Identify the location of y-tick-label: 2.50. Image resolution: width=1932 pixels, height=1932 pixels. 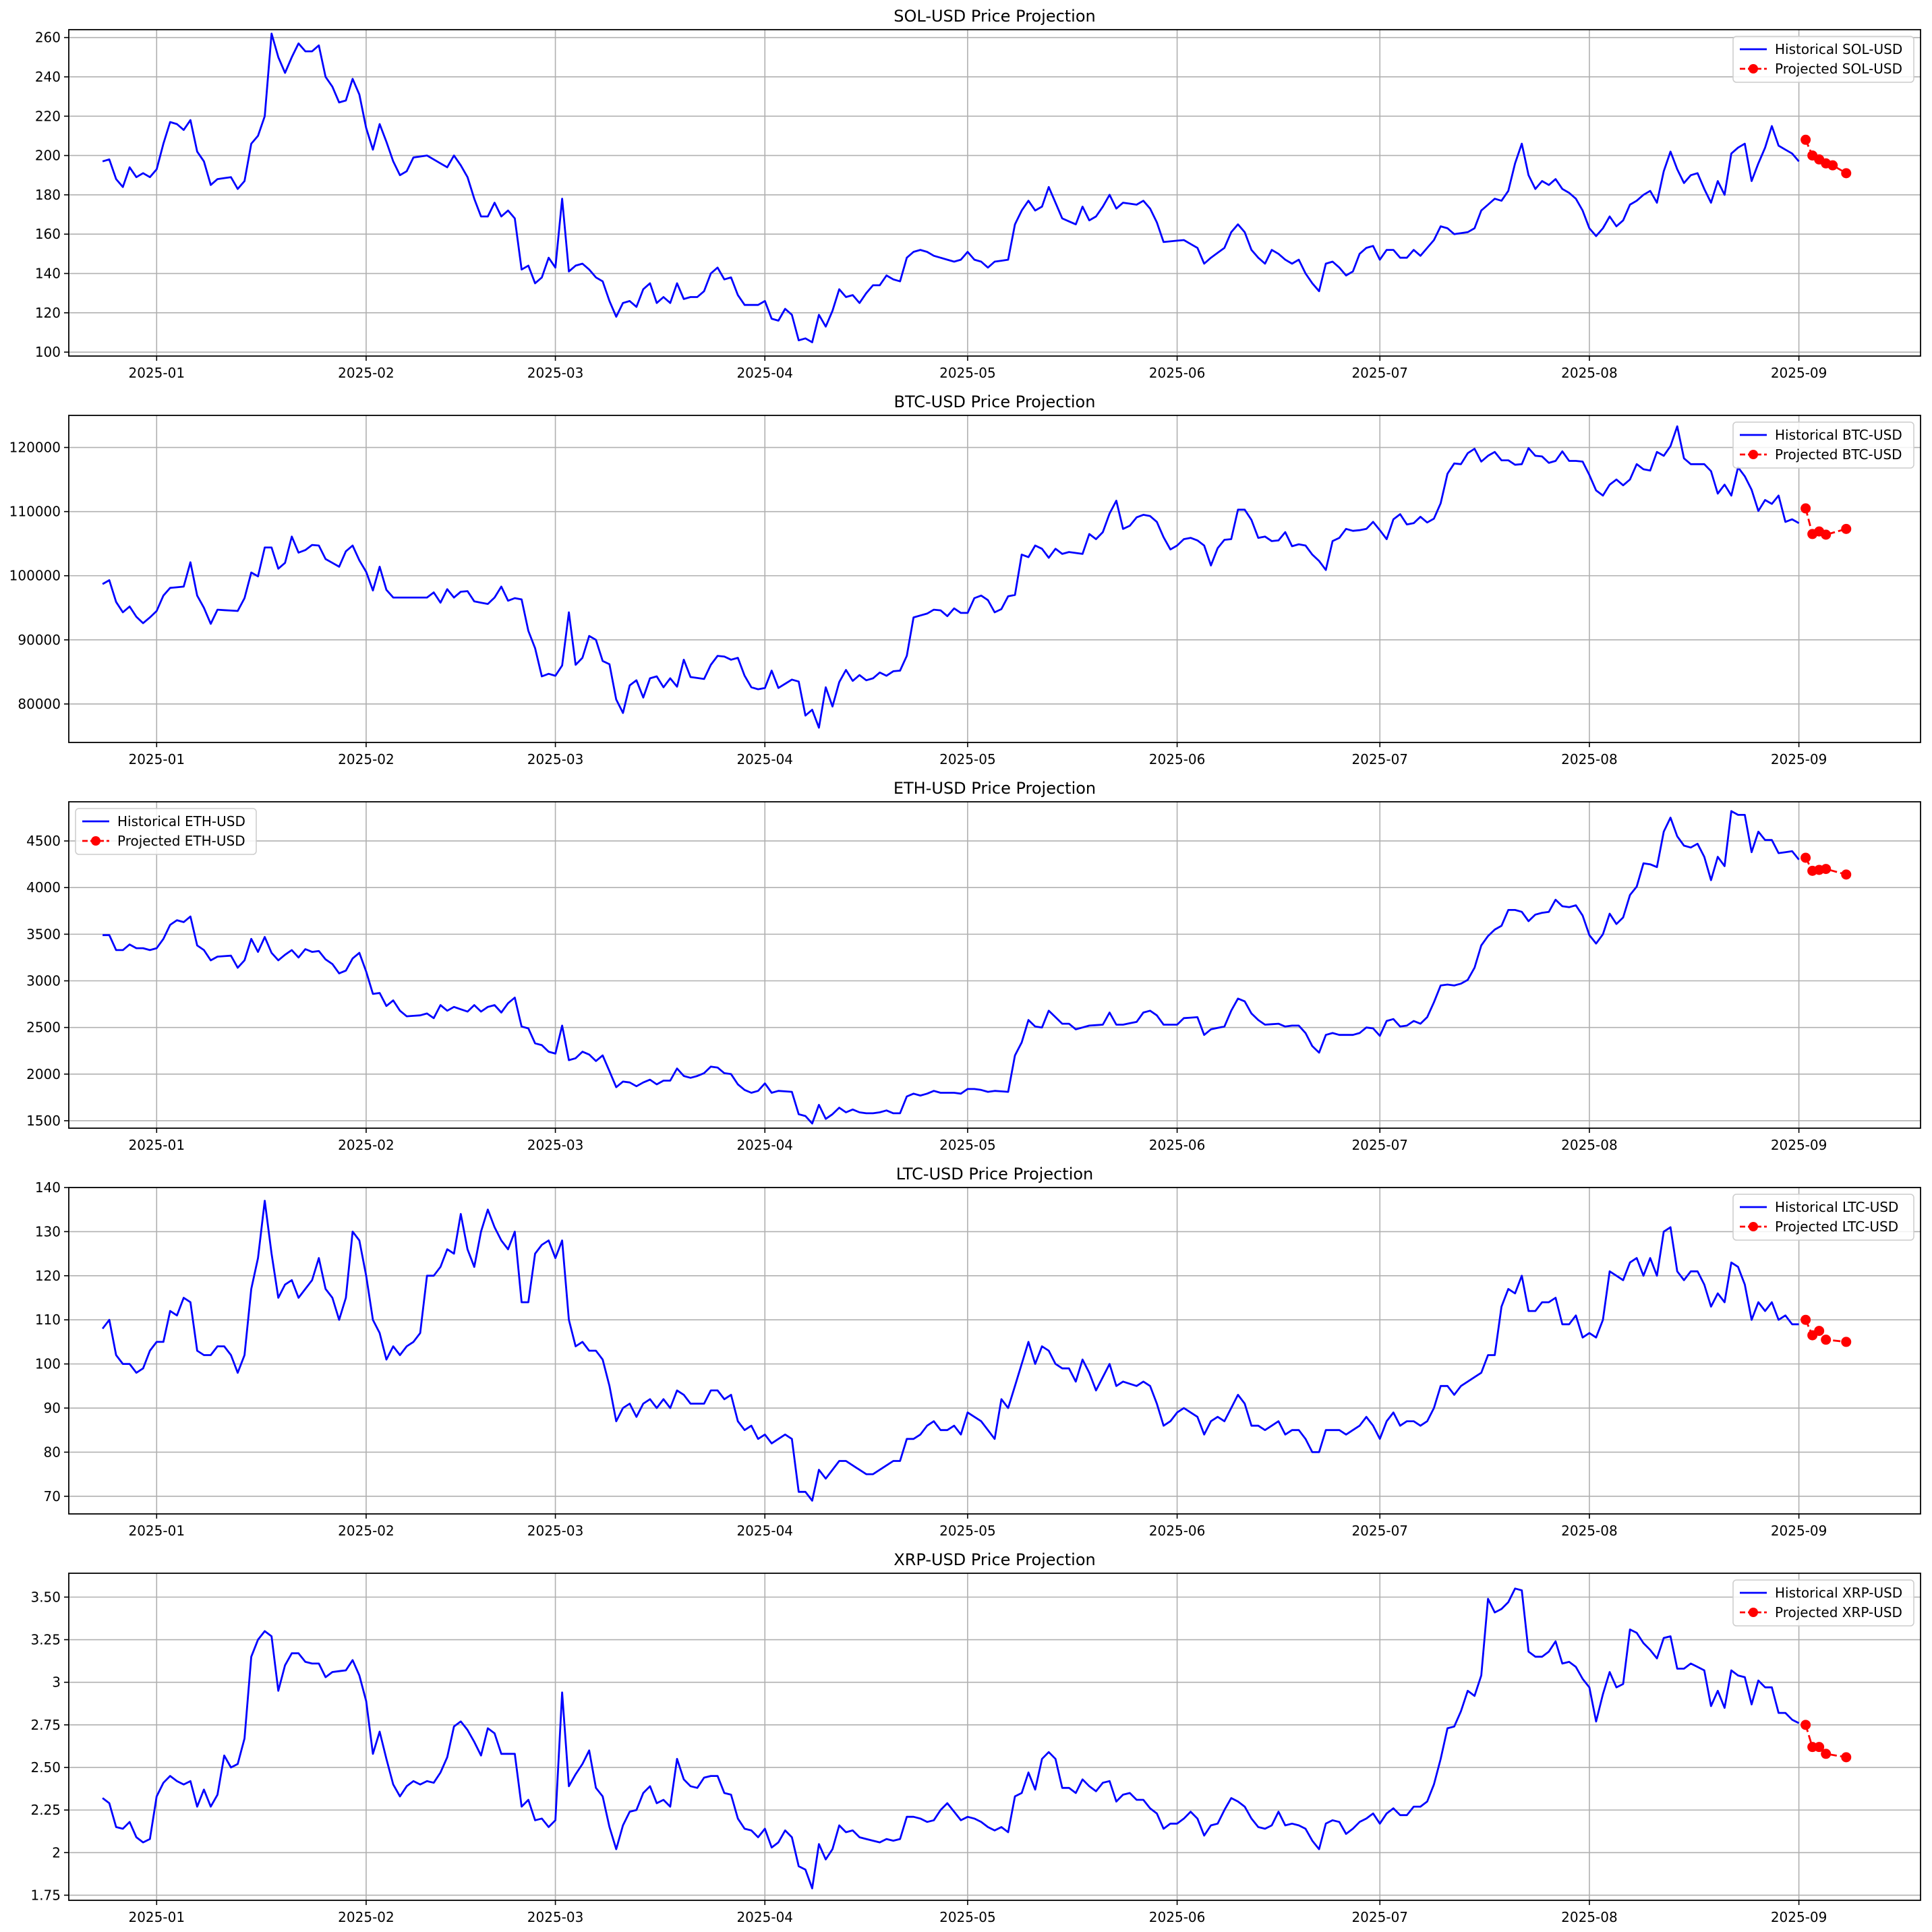
(46, 1768).